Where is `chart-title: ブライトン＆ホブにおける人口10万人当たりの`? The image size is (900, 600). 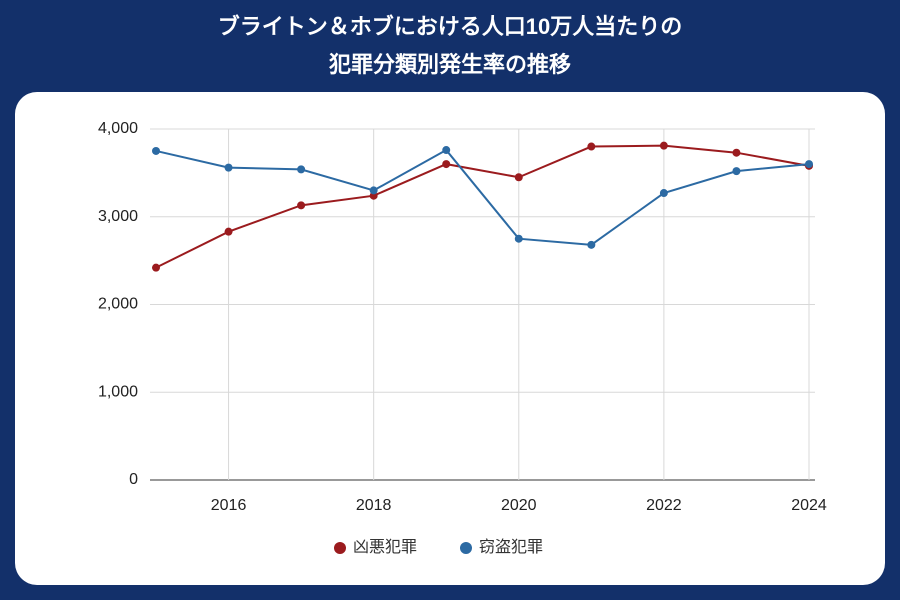
chart-title: ブライトン＆ホブにおける人口10万人当たりの is located at coordinates (450, 26).